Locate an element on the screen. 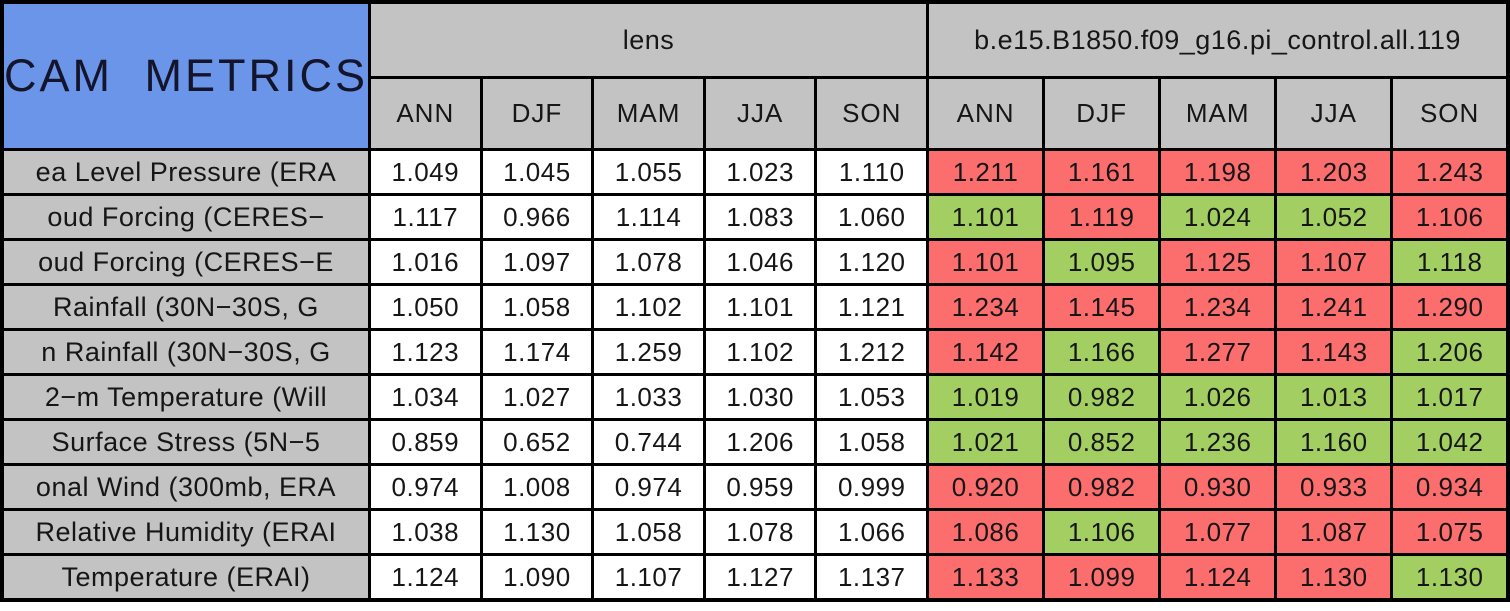  lens-value-cell: 1.008 is located at coordinates (537, 487).